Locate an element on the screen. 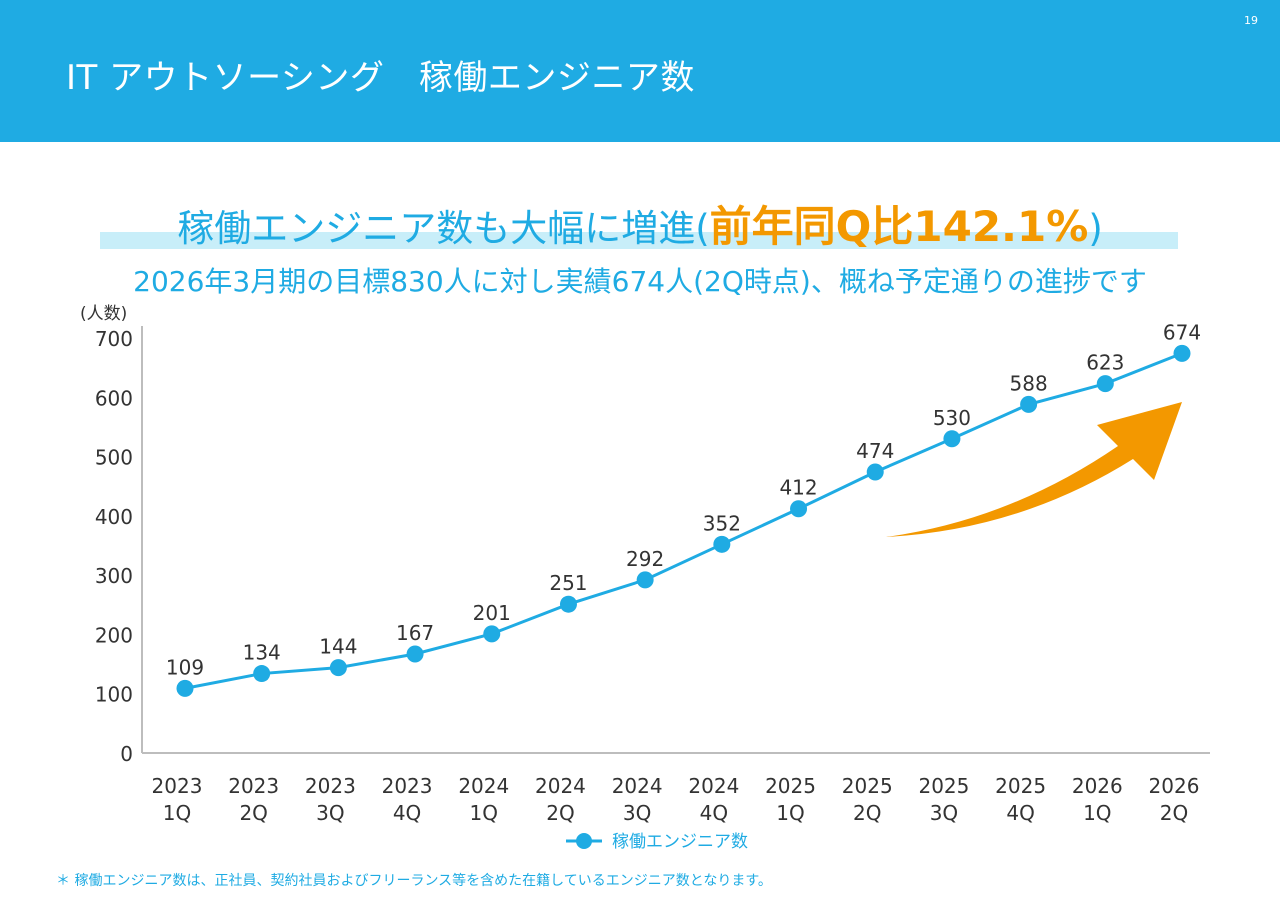 The image size is (1280, 905). page-title: IT アウトソーシング 稼働エンジニア数 is located at coordinates (380, 78).